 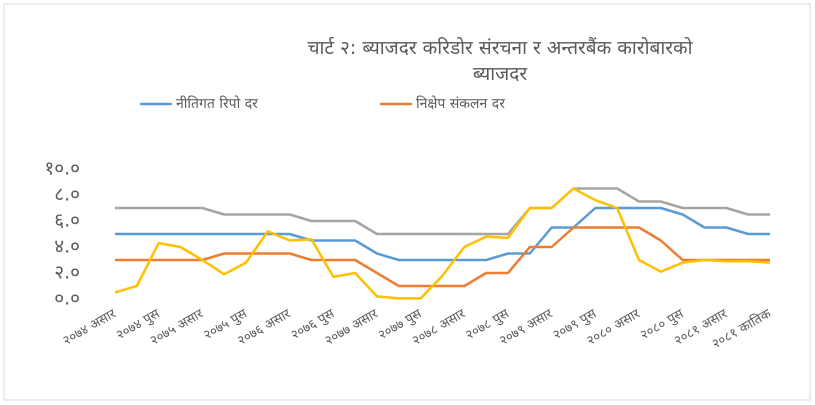 What do you see at coordinates (67, 299) in the screenshot?
I see `y-tick-label: ०.०` at bounding box center [67, 299].